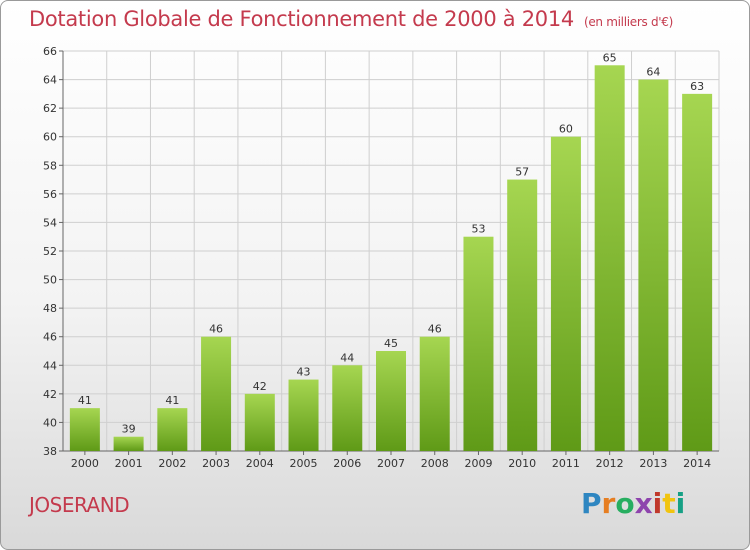 This screenshot has width=750, height=550. What do you see at coordinates (434, 393) in the screenshot?
I see `bar-2008` at bounding box center [434, 393].